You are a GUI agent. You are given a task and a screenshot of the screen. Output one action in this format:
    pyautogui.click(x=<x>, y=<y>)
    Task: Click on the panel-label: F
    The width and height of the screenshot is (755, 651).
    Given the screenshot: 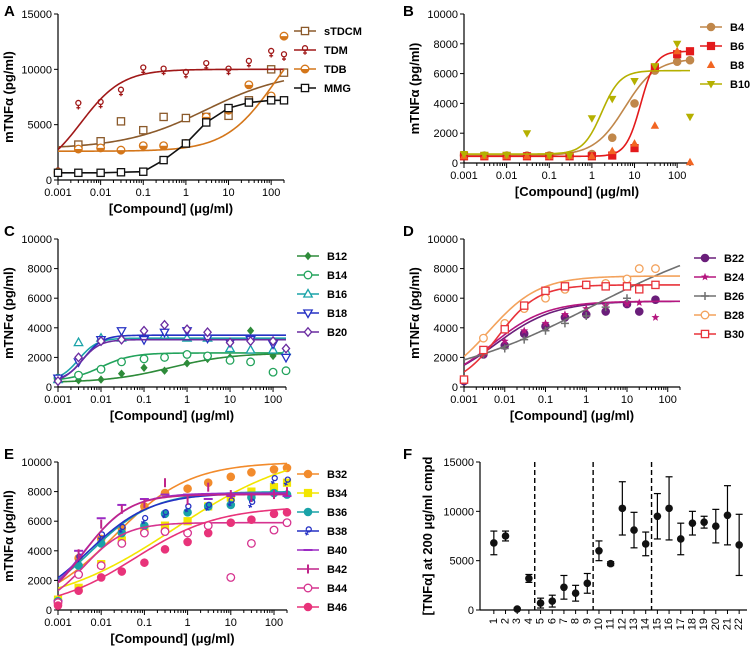 What is the action you would take?
    pyautogui.click(x=407, y=454)
    